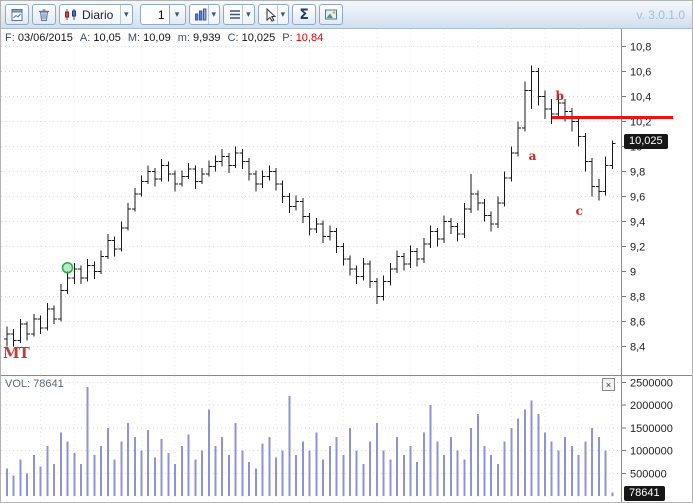  I want to click on resistance-line, so click(612, 117).